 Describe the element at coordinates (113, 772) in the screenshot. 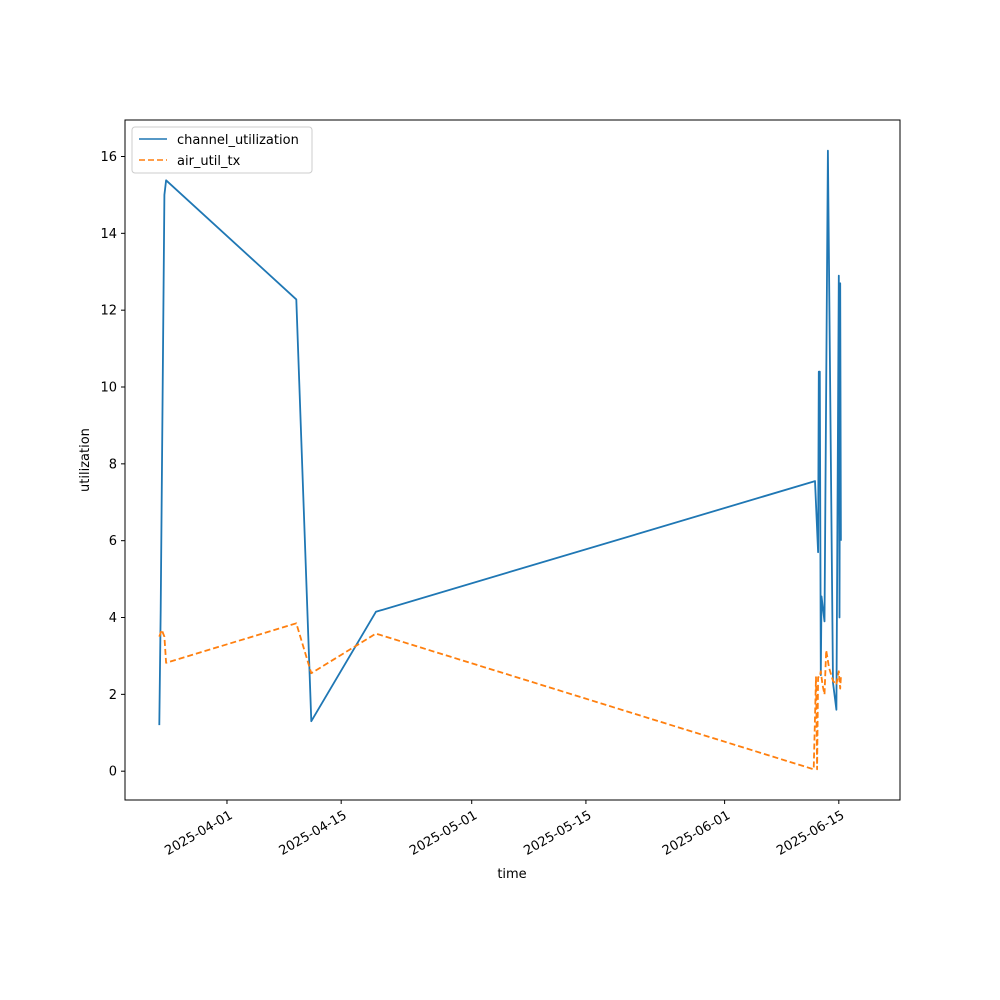

I see `y-tick-label: 0` at that location.